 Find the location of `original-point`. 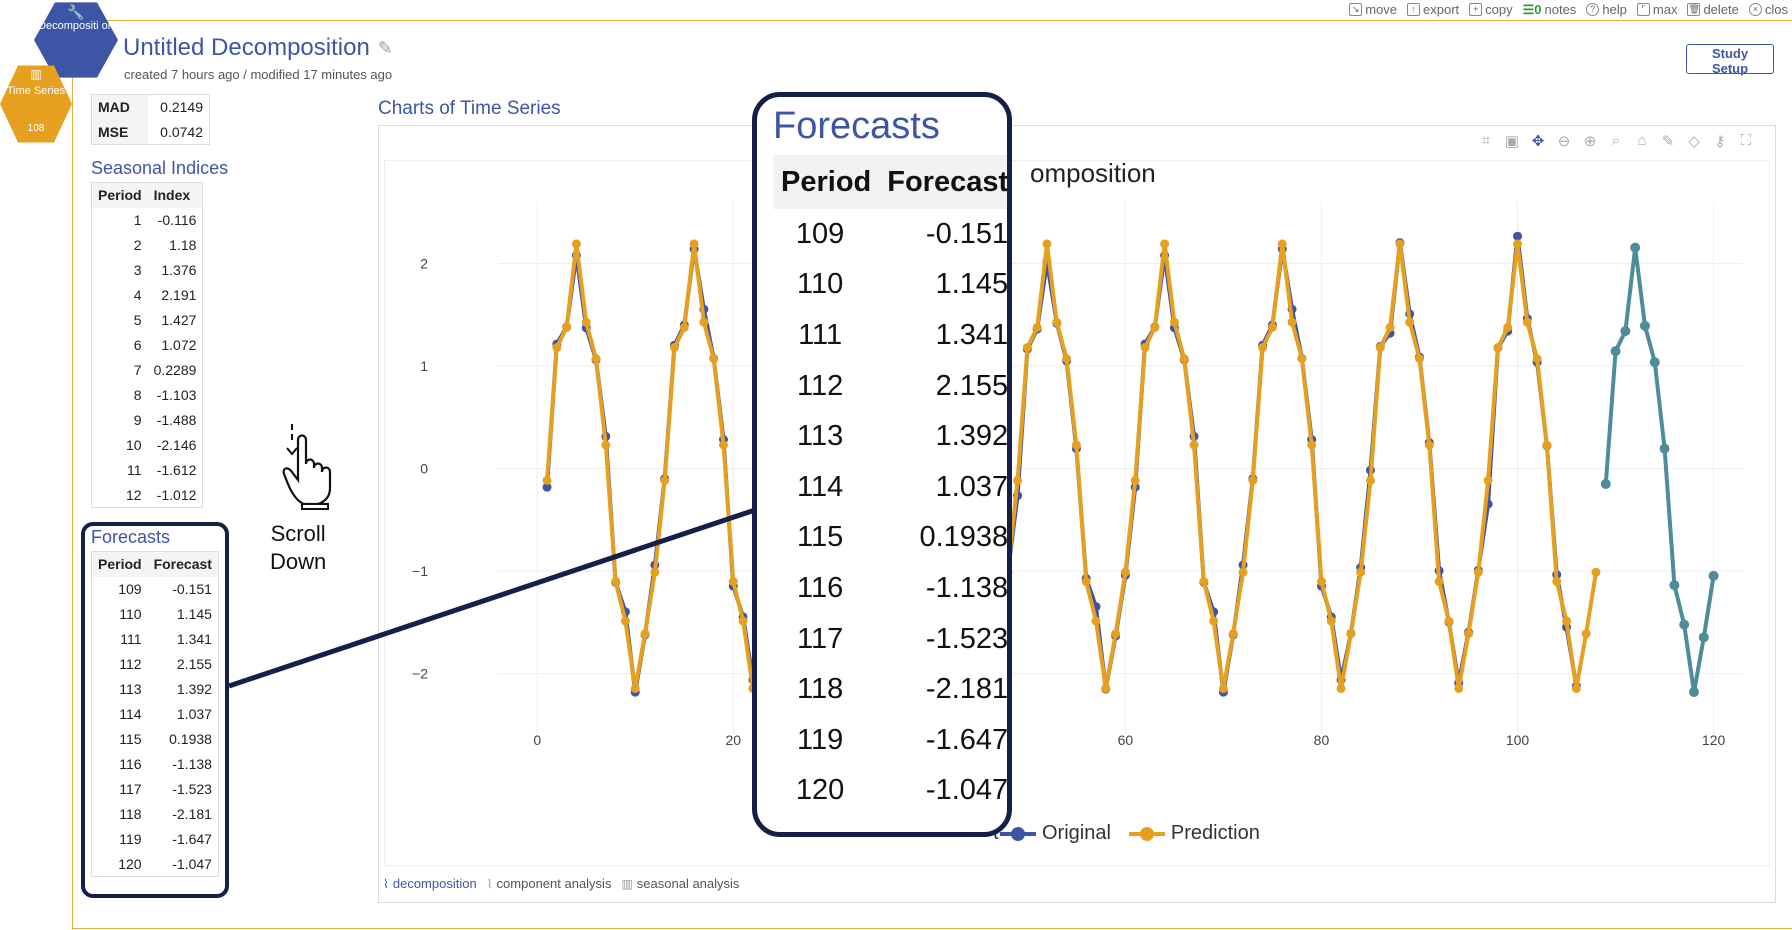

original-point is located at coordinates (1518, 236).